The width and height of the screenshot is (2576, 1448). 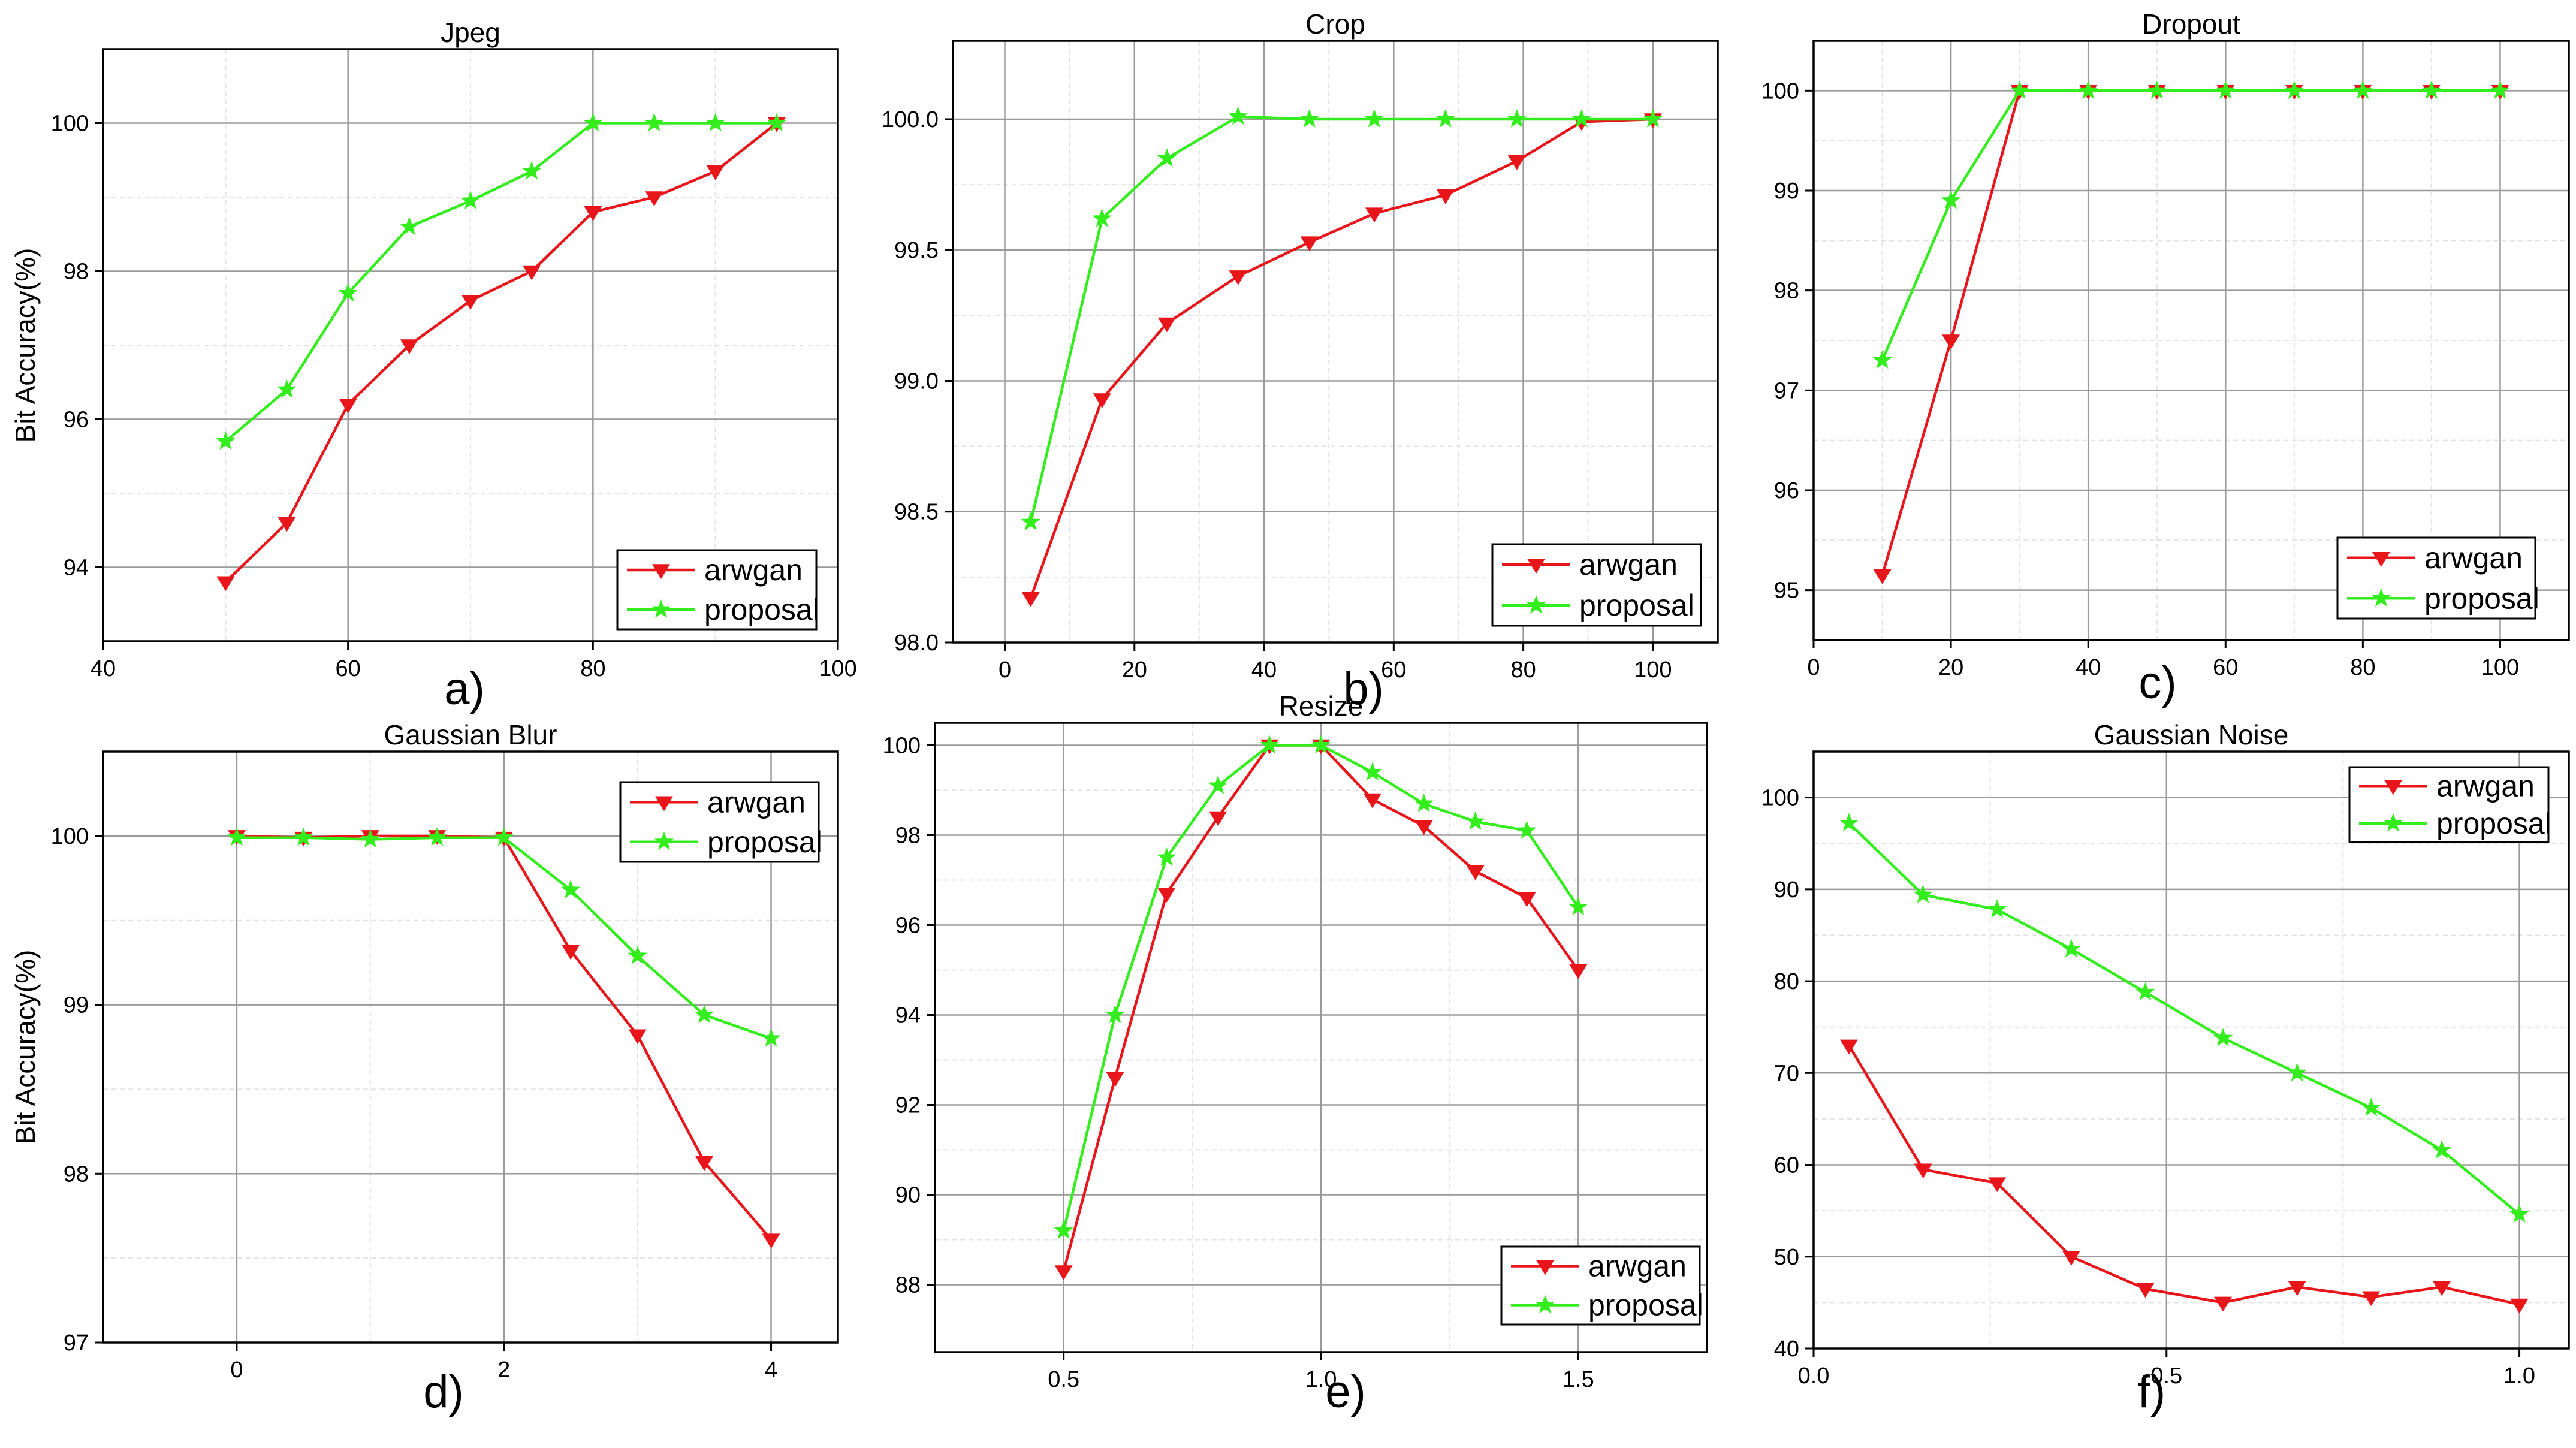 What do you see at coordinates (910, 119) in the screenshot?
I see `y-tick-label: 100.0` at bounding box center [910, 119].